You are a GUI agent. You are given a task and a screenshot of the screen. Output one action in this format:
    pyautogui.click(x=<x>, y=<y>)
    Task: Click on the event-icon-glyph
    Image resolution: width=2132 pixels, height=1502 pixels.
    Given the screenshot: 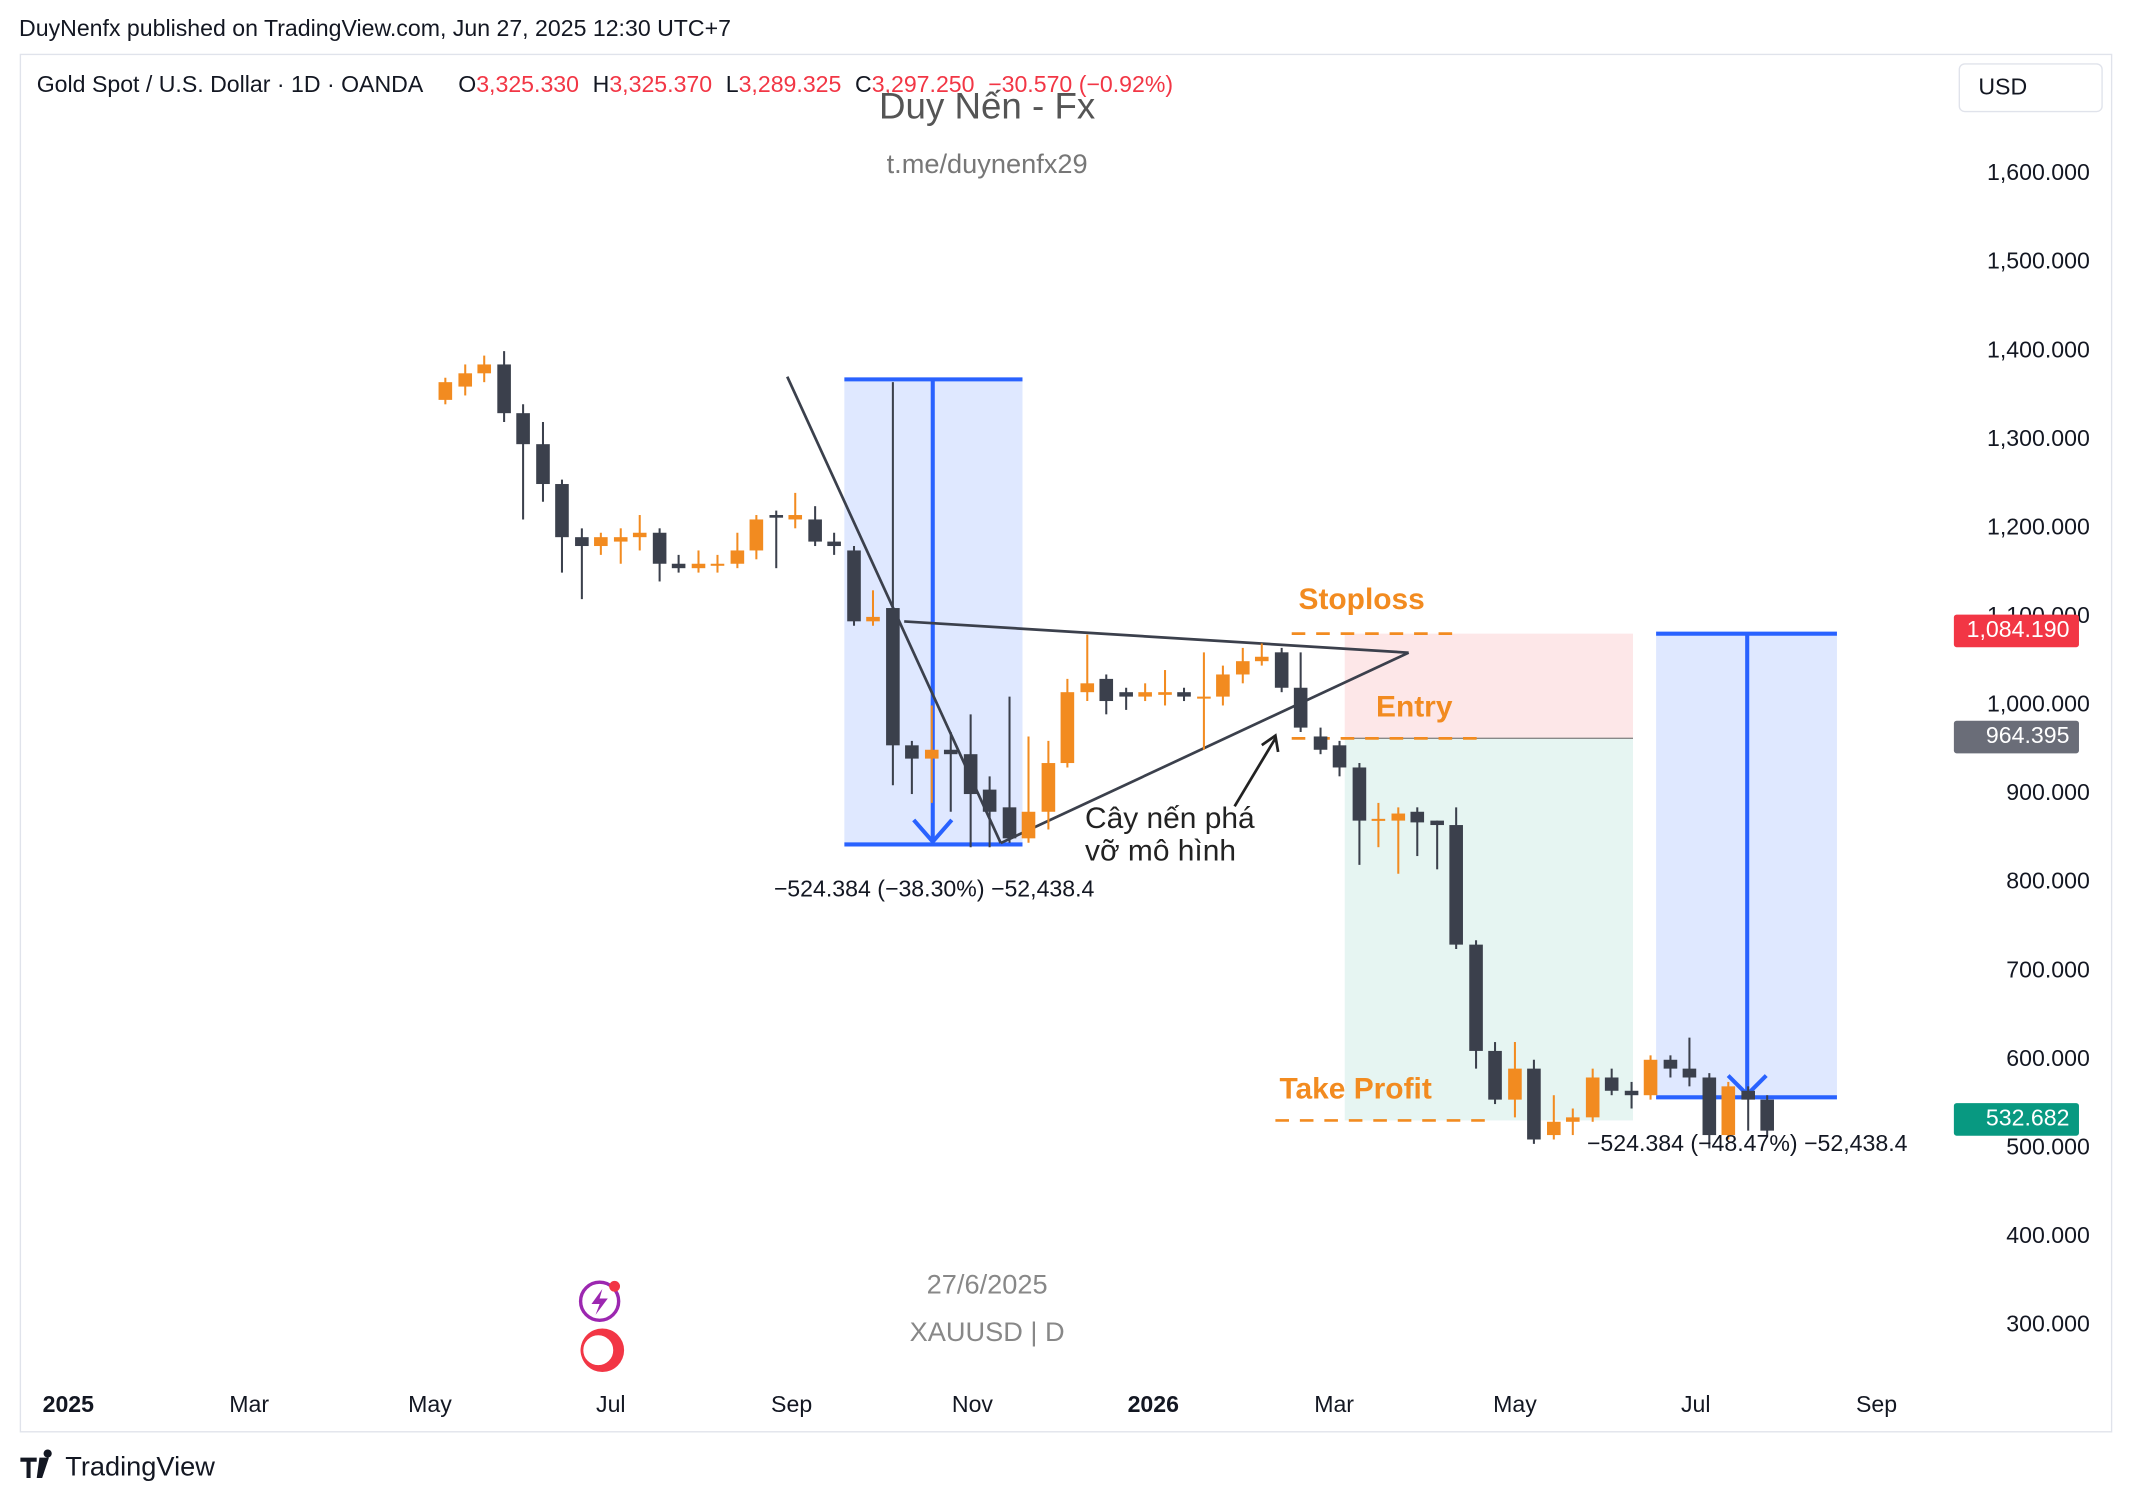 What is the action you would take?
    pyautogui.click(x=599, y=1302)
    